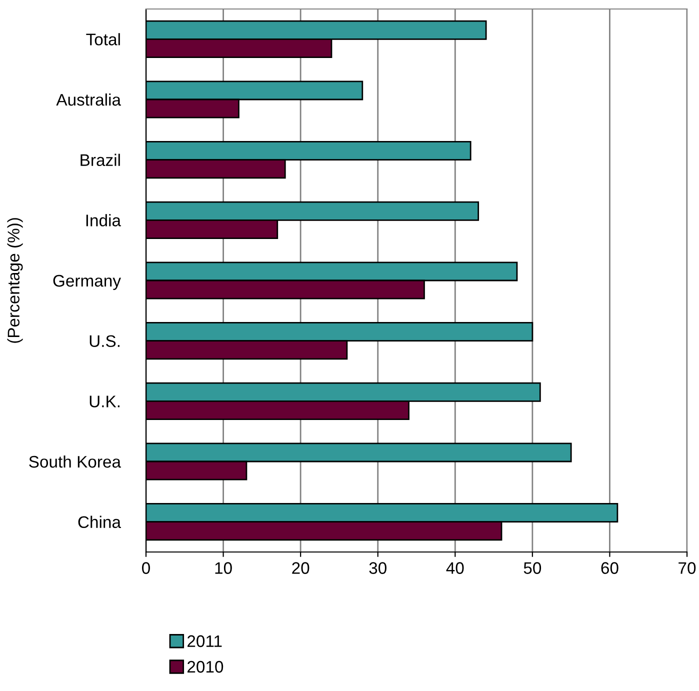  I want to click on x-tick-label: 20, so click(301, 568).